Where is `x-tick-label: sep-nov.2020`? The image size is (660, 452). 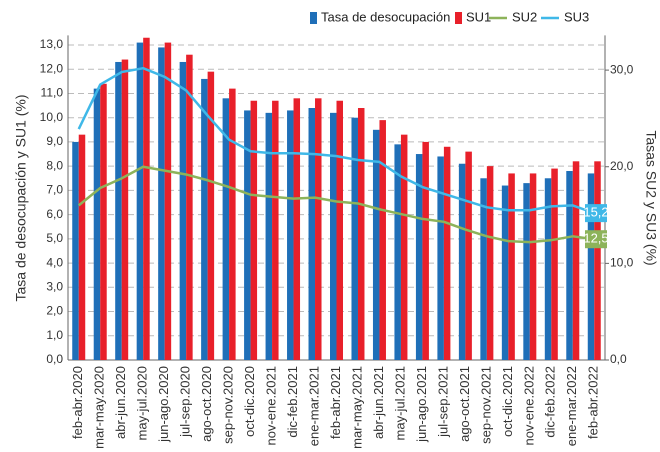 x-tick-label: sep-nov.2020 is located at coordinates (228, 405).